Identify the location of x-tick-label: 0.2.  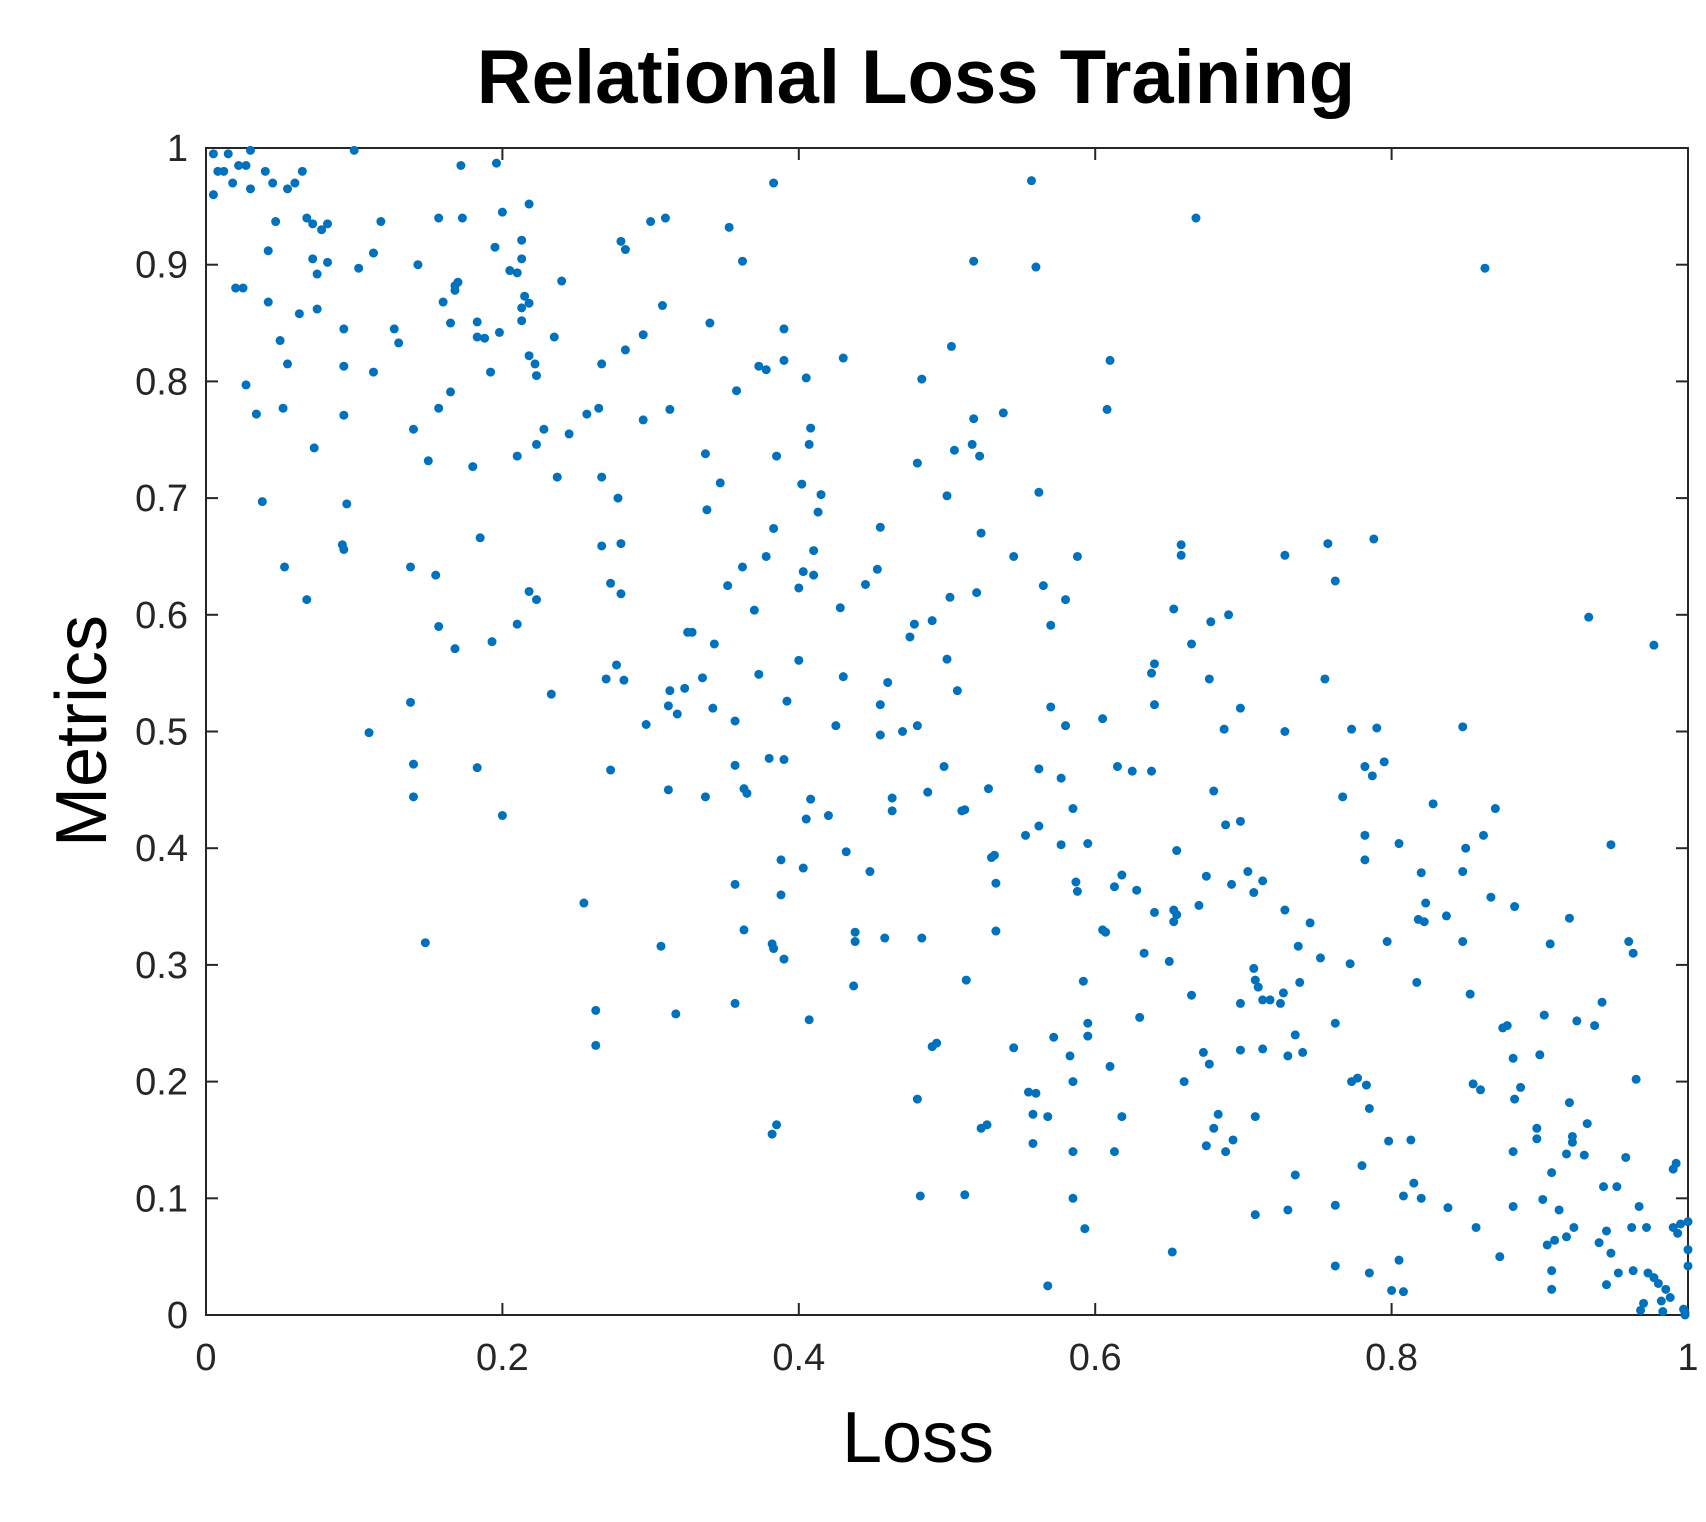
(502, 1358).